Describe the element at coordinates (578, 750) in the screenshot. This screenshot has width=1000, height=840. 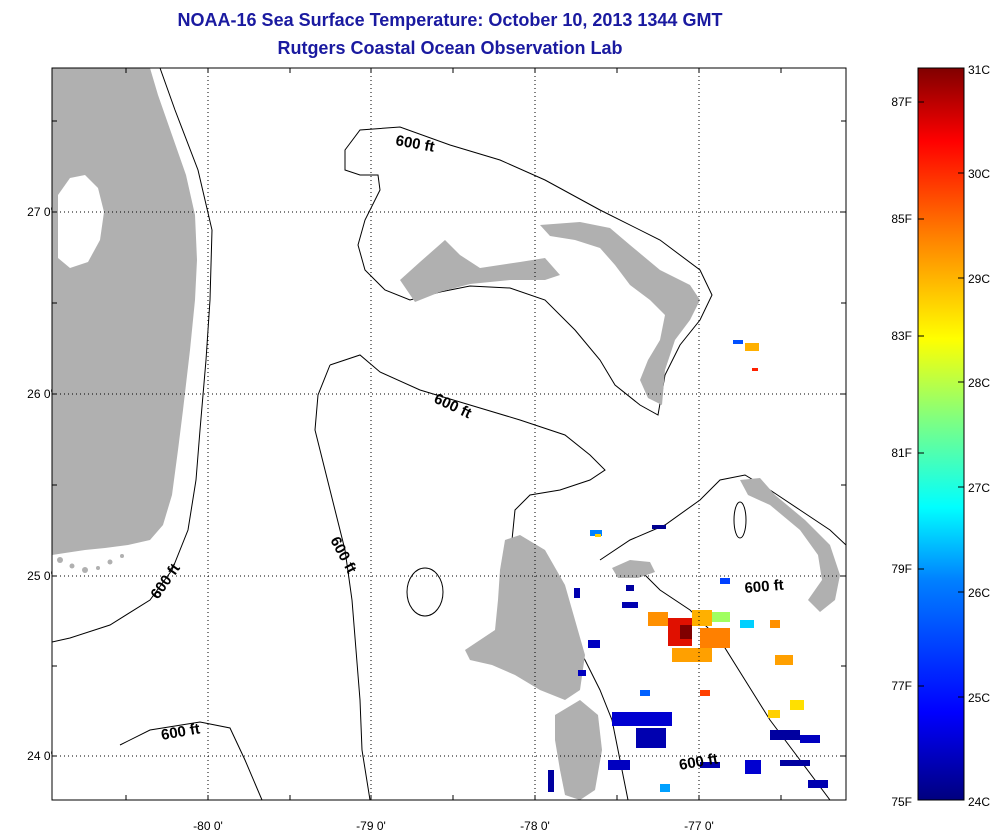
I see `andros-south-land` at that location.